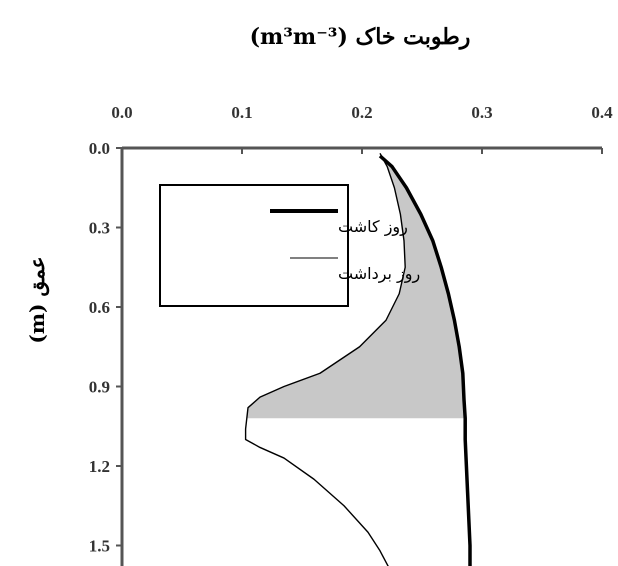 The height and width of the screenshot is (566, 618). I want to click on x-tick-label: 0.2, so click(361, 112).